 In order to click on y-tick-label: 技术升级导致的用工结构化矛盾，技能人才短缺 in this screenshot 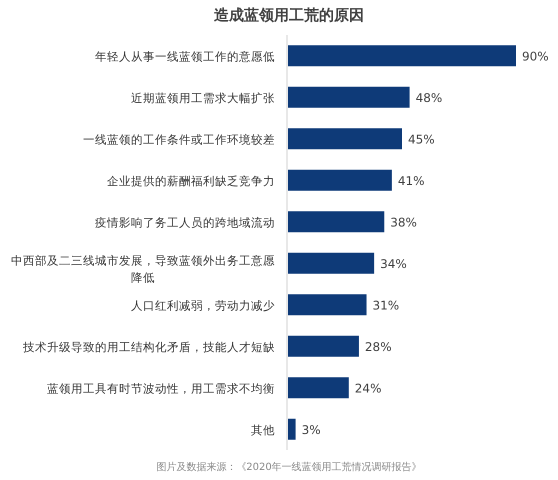, I will do `click(148, 347)`.